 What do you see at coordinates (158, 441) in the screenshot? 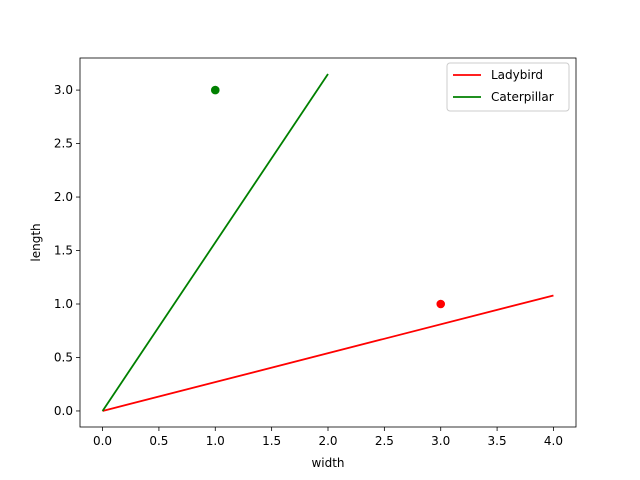
I see `x-tick-label: 0.5` at bounding box center [158, 441].